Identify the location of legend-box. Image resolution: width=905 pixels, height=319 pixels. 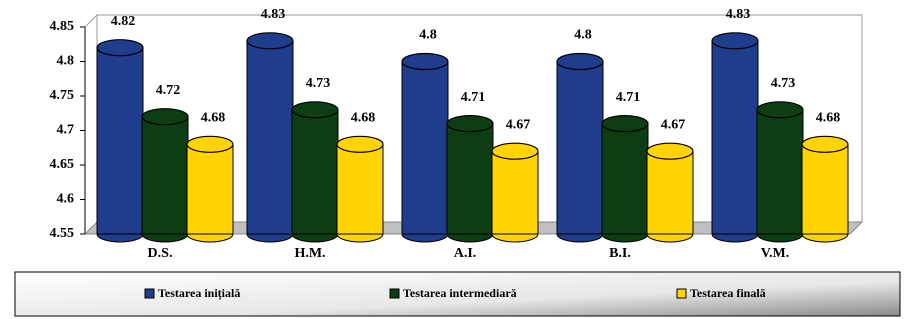
(457, 294).